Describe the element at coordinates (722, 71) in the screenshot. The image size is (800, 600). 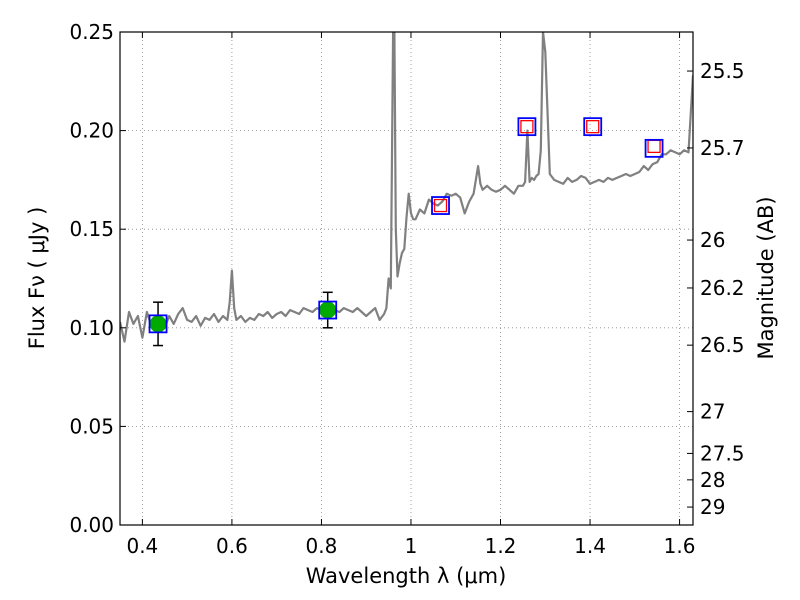
I see `right-tick-label: 25.5` at that location.